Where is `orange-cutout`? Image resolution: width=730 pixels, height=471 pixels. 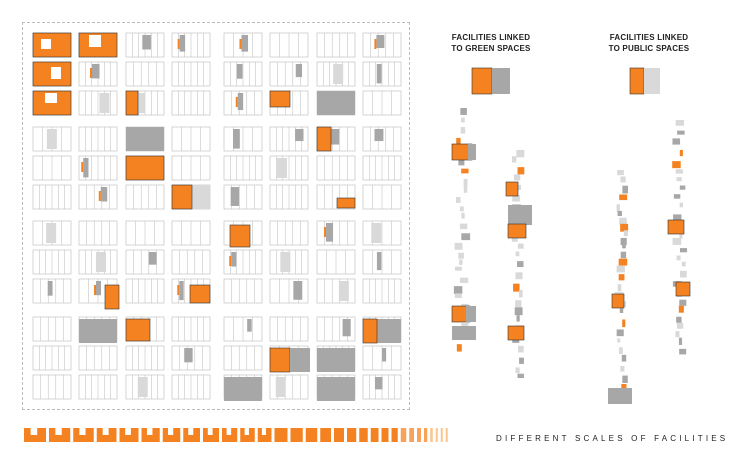 orange-cutout is located at coordinates (46, 44).